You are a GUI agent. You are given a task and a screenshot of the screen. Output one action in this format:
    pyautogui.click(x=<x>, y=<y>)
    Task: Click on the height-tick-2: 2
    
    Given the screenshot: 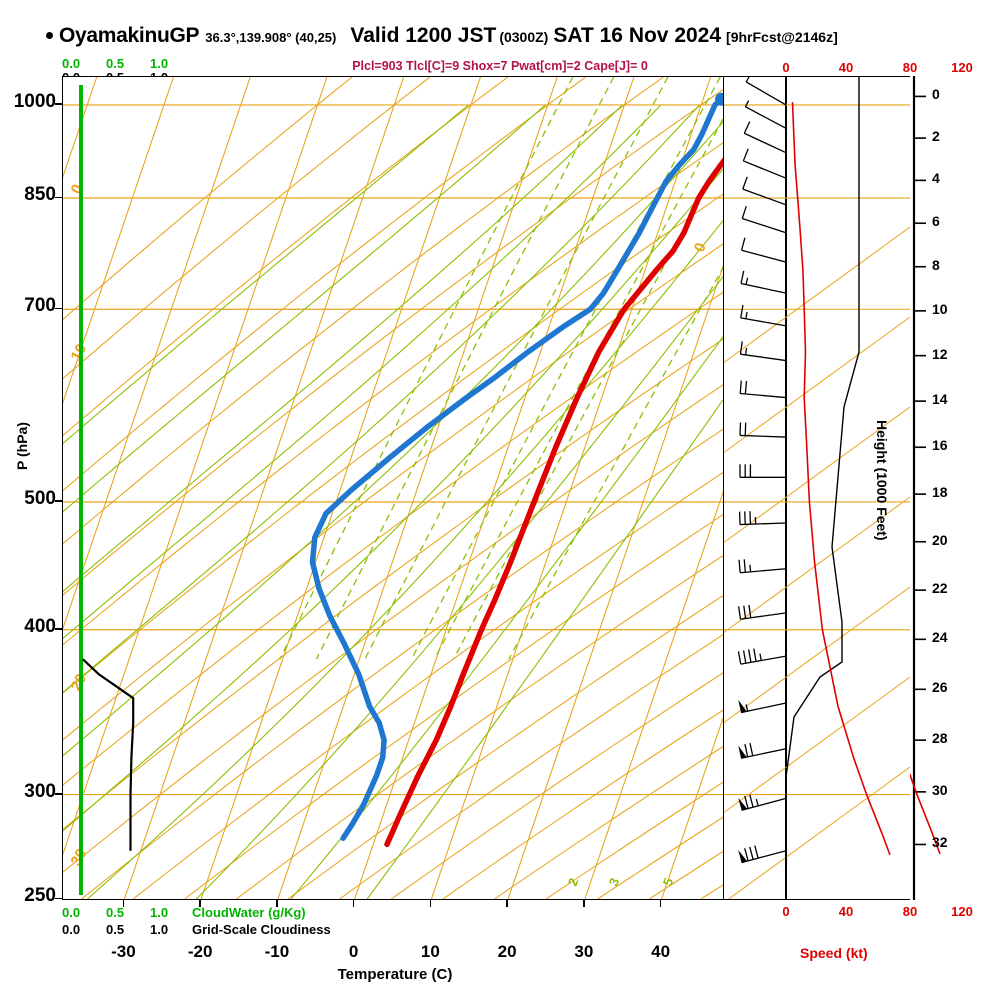 What is the action you would take?
    pyautogui.click(x=936, y=136)
    